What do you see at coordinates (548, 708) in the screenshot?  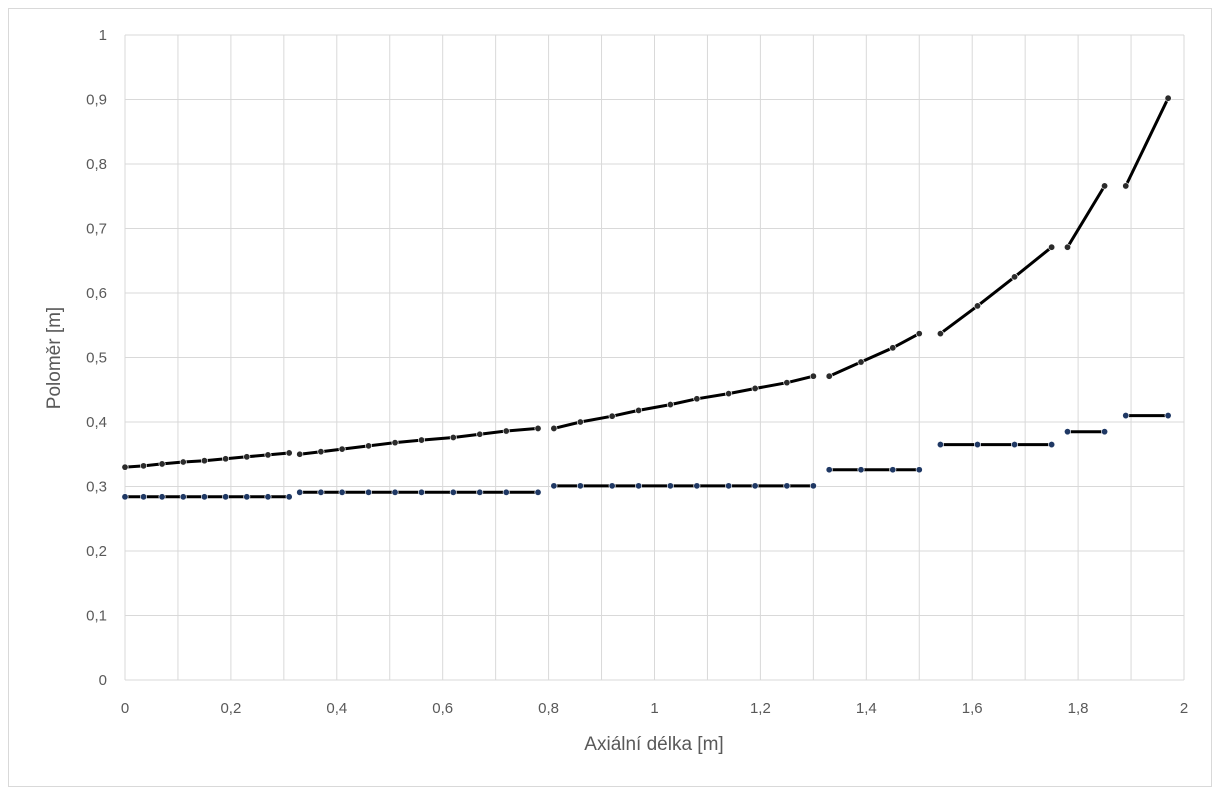 I see `x-tick-label: 0,8` at bounding box center [548, 708].